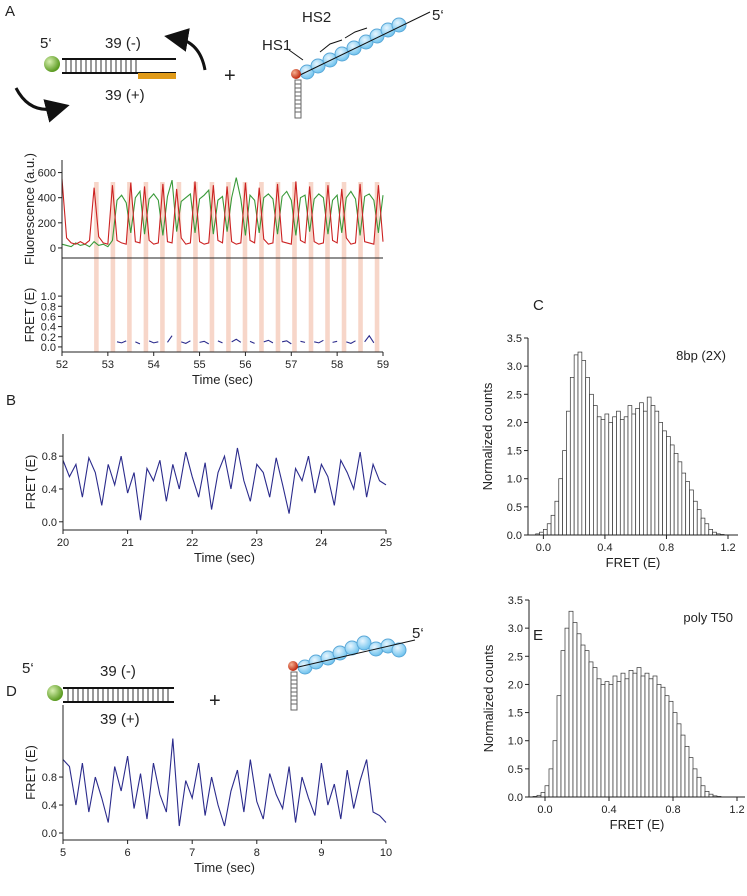 This screenshot has height=896, width=747. What do you see at coordinates (352, 655) in the screenshot?
I see `protein-chain` at bounding box center [352, 655].